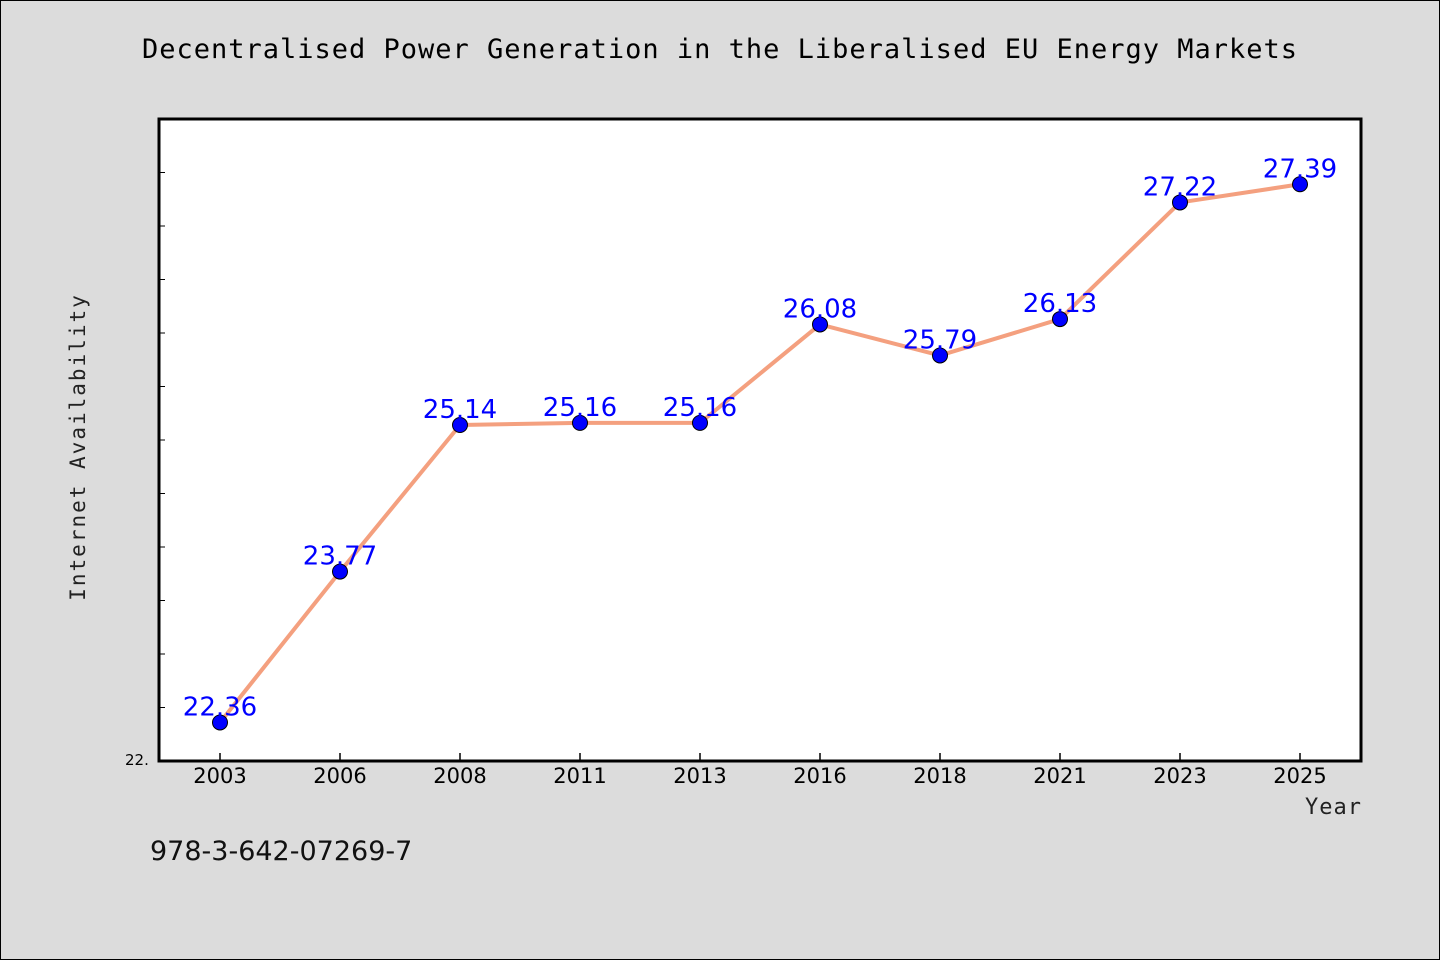  What do you see at coordinates (1180, 187) in the screenshot?
I see `data-label: 27.22` at bounding box center [1180, 187].